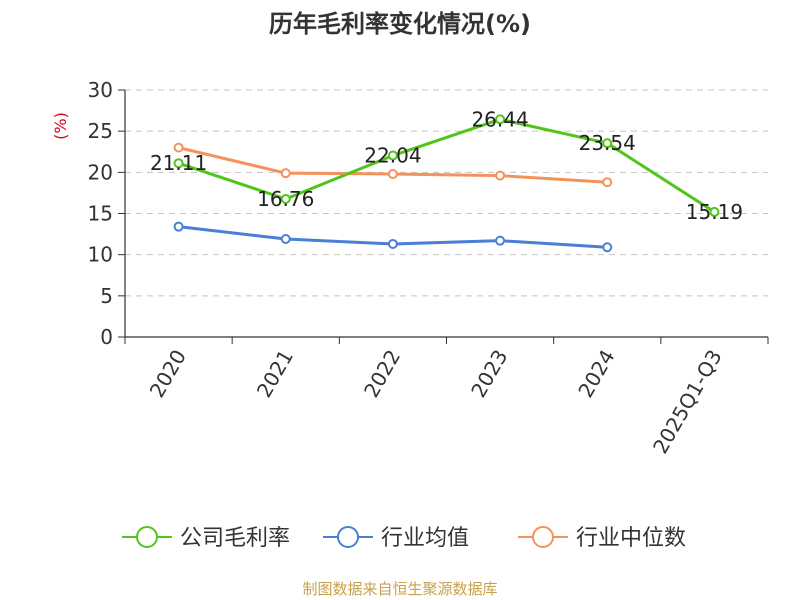  Describe the element at coordinates (275, 374) in the screenshot. I see `x-tick-label: 2021` at that location.